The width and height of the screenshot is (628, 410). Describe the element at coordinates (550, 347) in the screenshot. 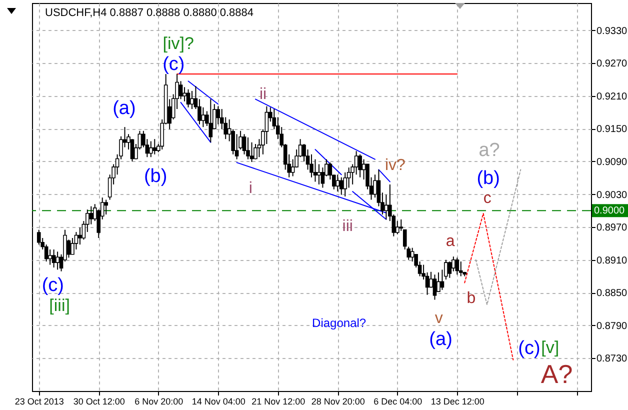

I see `annotation: [v]` at that location.